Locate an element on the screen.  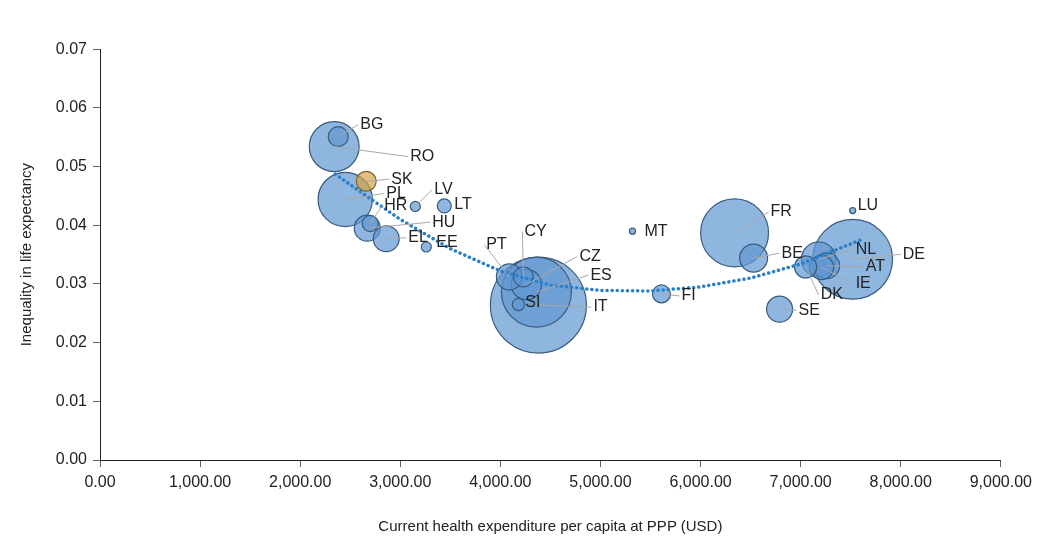
annotation: SK is located at coordinates (402, 178).